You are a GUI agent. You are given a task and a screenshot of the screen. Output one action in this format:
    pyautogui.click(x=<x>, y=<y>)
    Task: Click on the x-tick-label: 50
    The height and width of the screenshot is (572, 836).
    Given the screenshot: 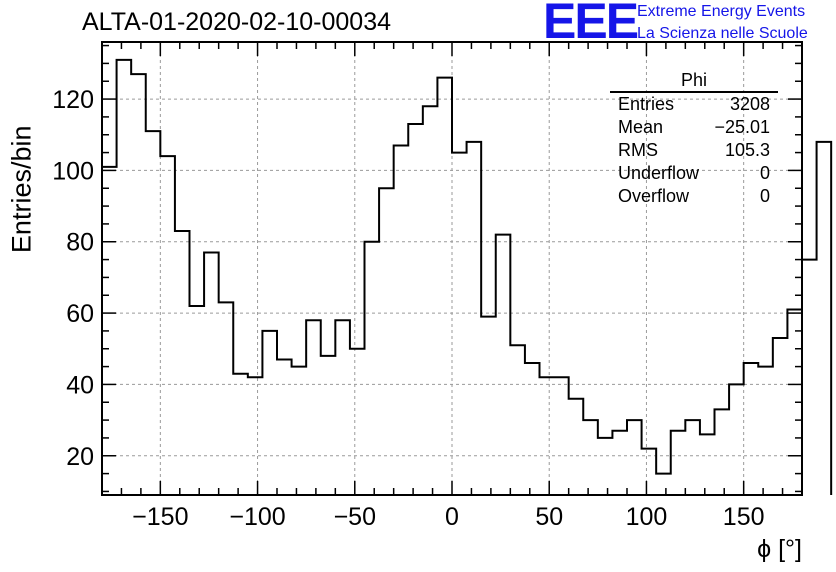 What is the action you would take?
    pyautogui.click(x=549, y=517)
    